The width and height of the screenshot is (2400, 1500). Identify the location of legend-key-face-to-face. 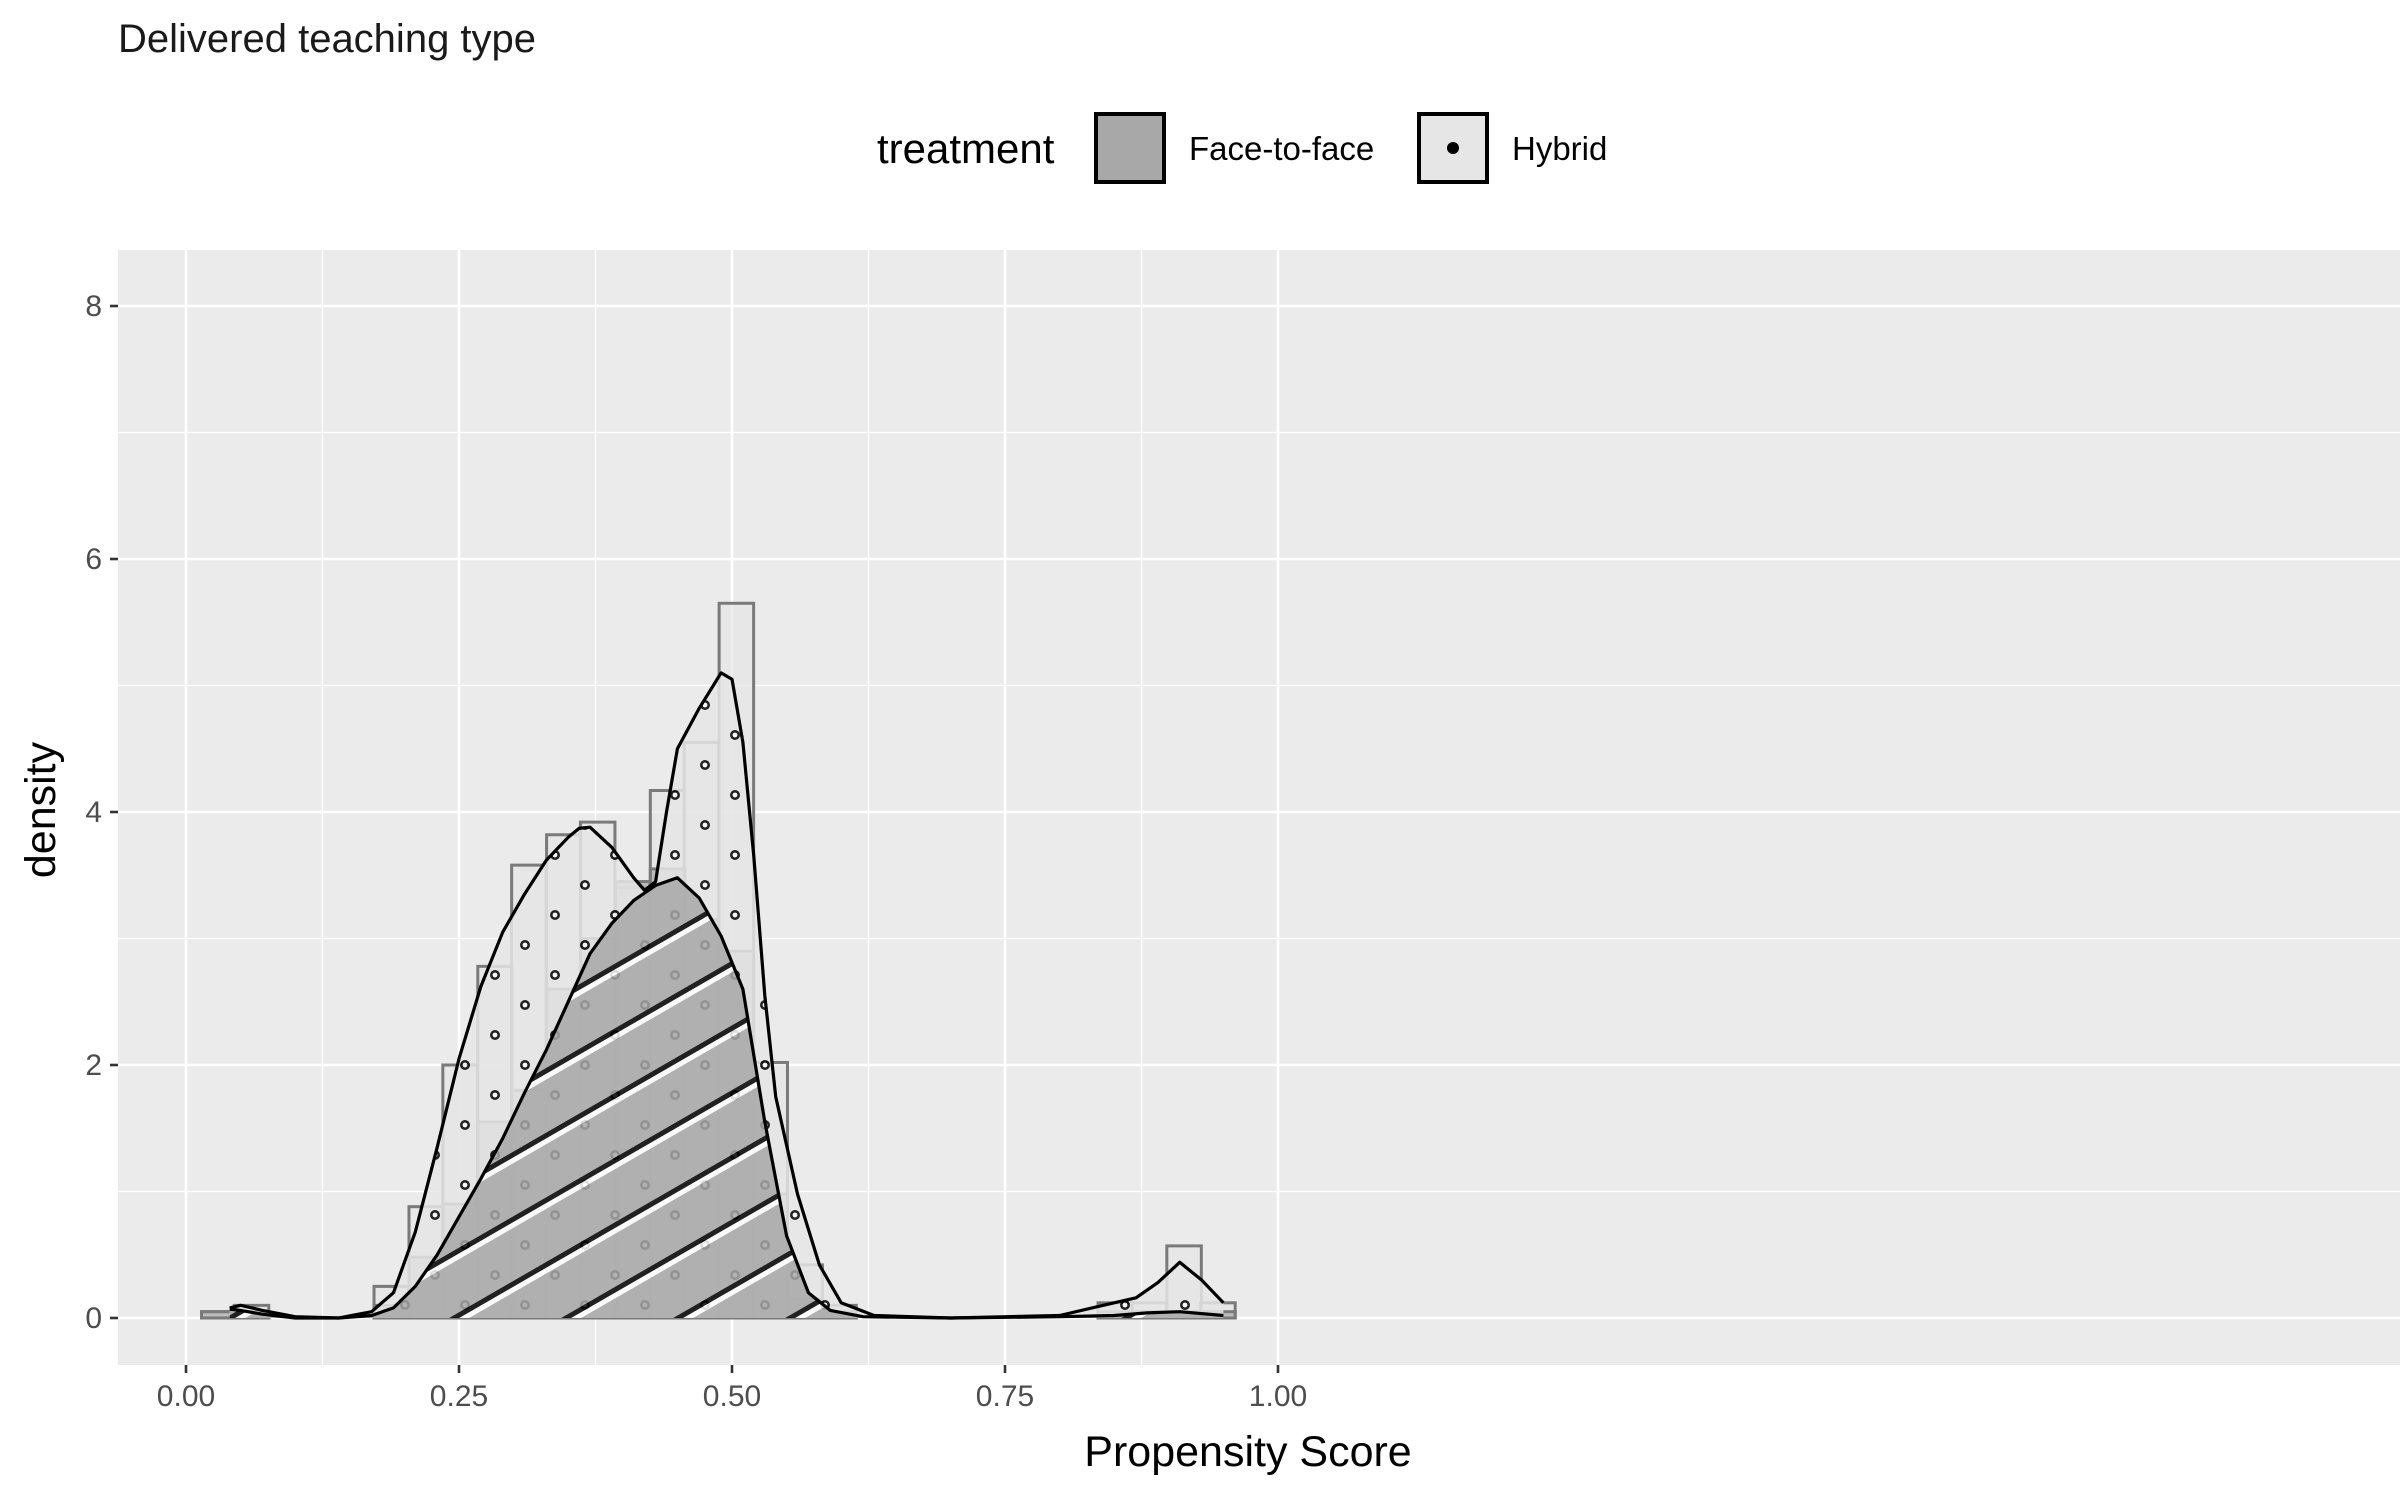
(1130, 148).